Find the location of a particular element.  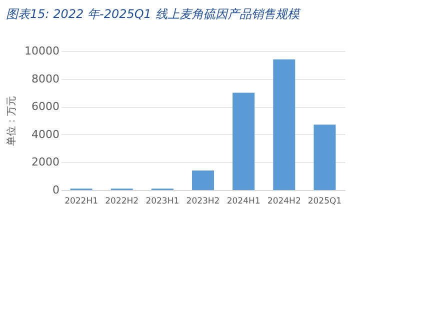

x-tick-label: 2023H1 is located at coordinates (163, 201).